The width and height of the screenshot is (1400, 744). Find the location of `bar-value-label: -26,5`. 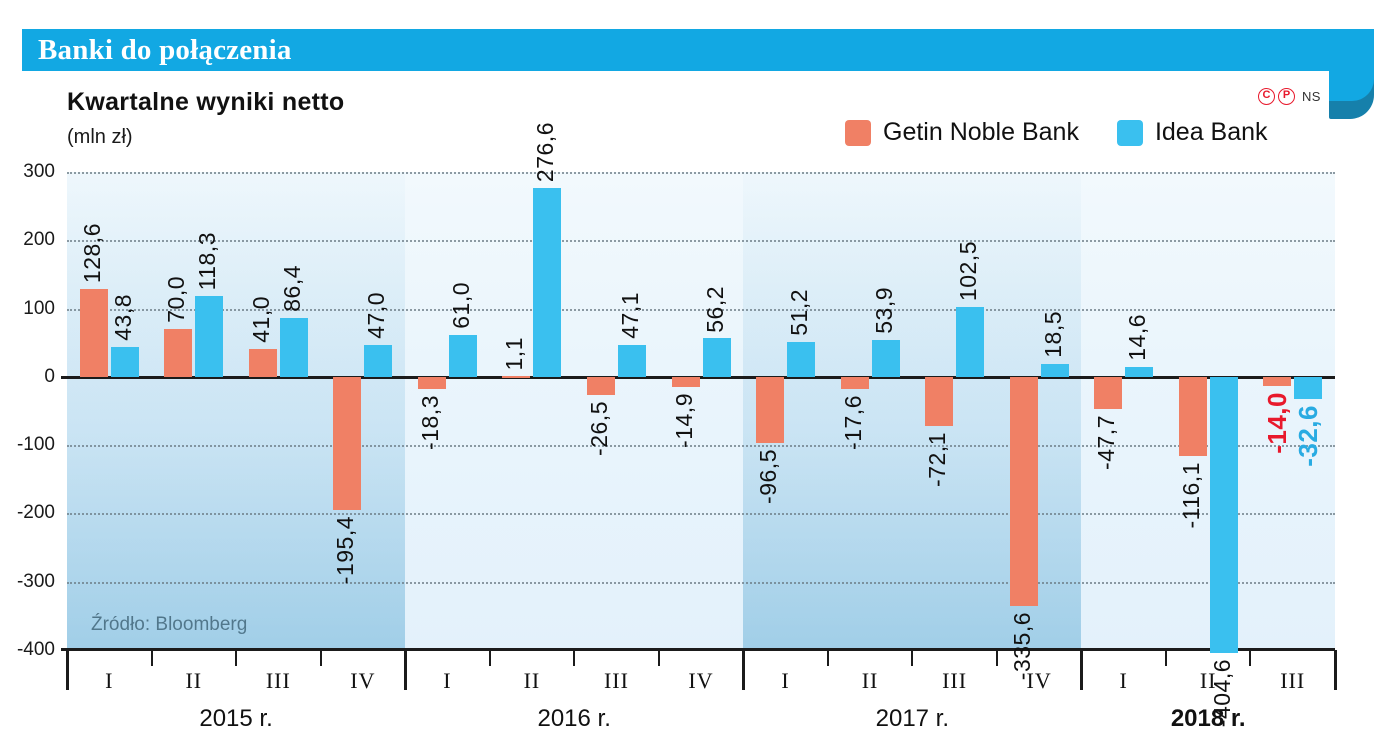

bar-value-label: -26,5 is located at coordinates (598, 428).